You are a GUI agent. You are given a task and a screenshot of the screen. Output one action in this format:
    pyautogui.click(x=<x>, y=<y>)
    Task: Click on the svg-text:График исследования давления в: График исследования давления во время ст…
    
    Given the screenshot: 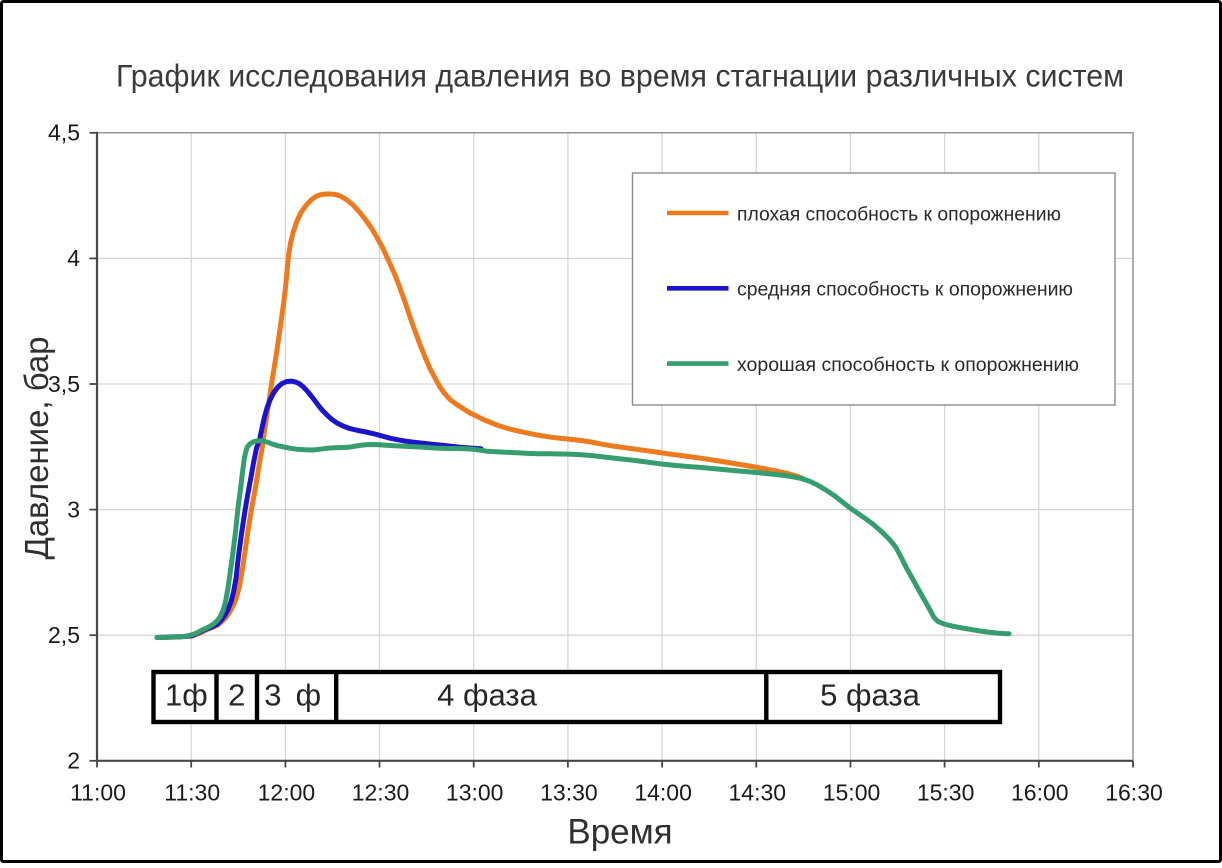 What is the action you would take?
    pyautogui.click(x=620, y=75)
    